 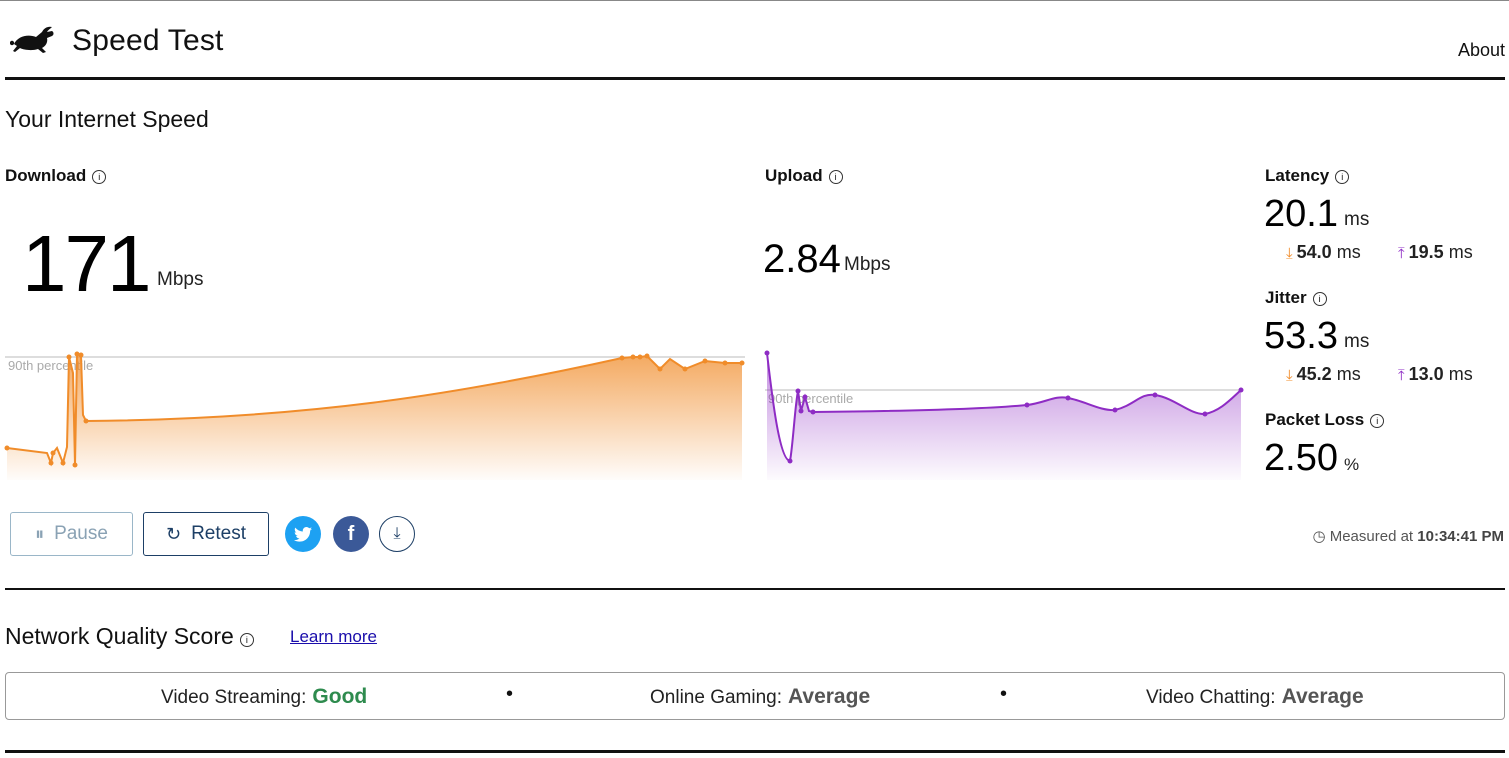 I want to click on measured-time: 10:34:41 PM, so click(x=1460, y=536).